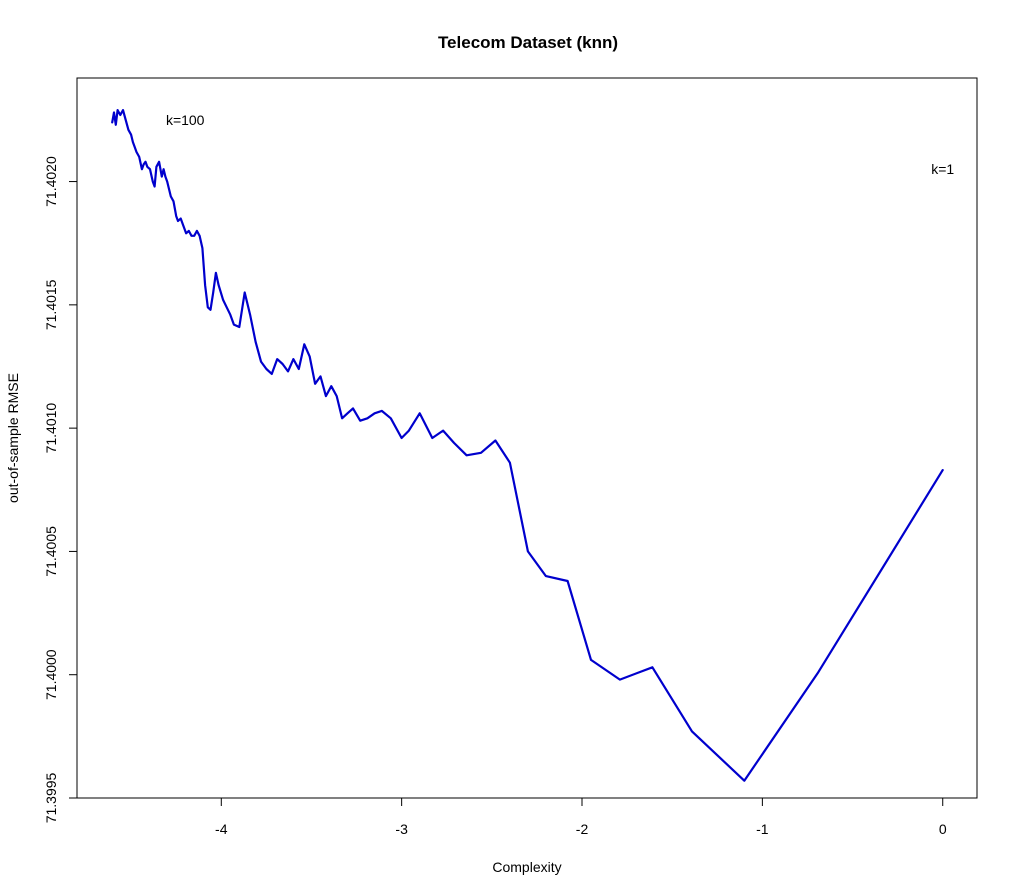 This screenshot has height=896, width=1018. Describe the element at coordinates (51, 181) in the screenshot. I see `y-tick-label: 71.4020` at that location.